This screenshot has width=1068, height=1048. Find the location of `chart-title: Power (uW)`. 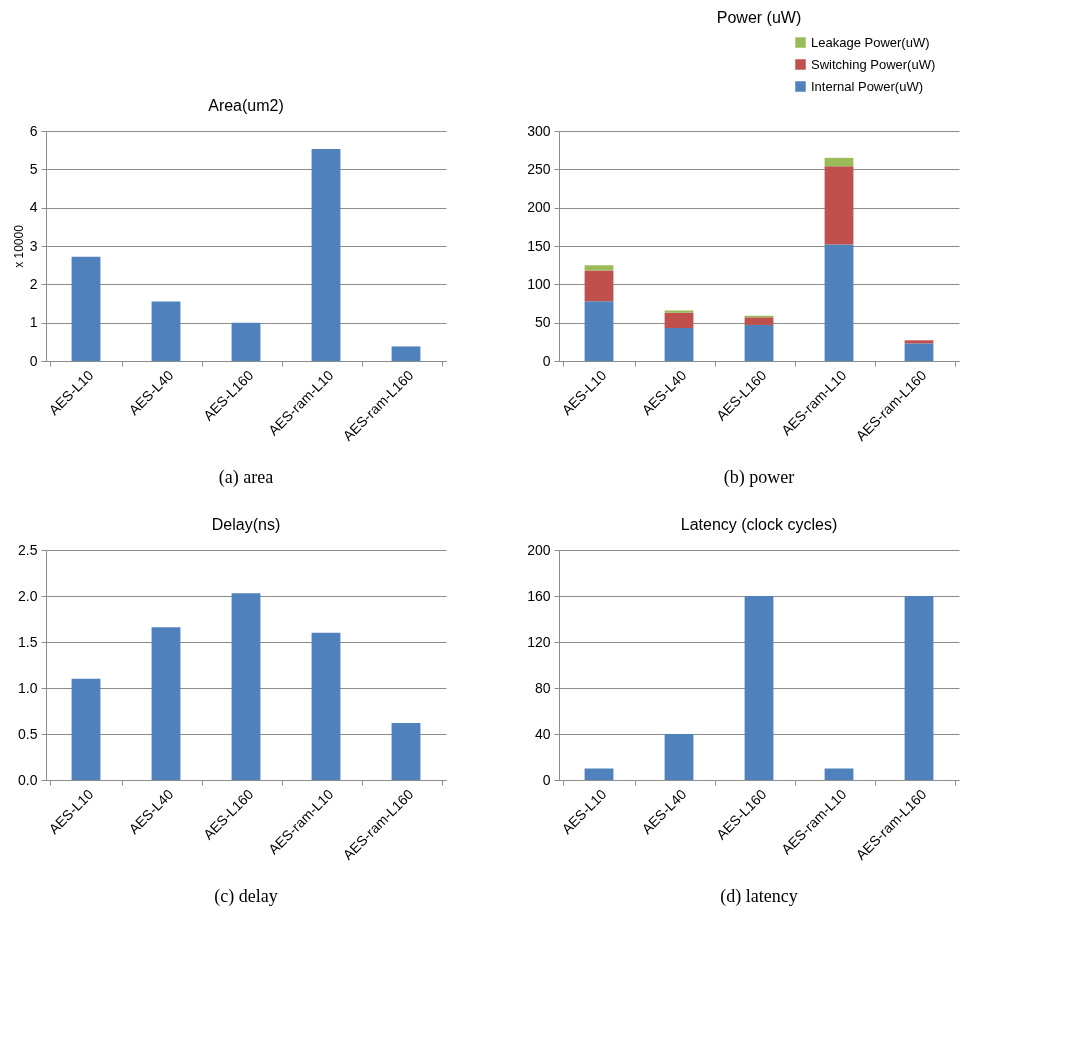

chart-title: Power (uW) is located at coordinates (759, 17).